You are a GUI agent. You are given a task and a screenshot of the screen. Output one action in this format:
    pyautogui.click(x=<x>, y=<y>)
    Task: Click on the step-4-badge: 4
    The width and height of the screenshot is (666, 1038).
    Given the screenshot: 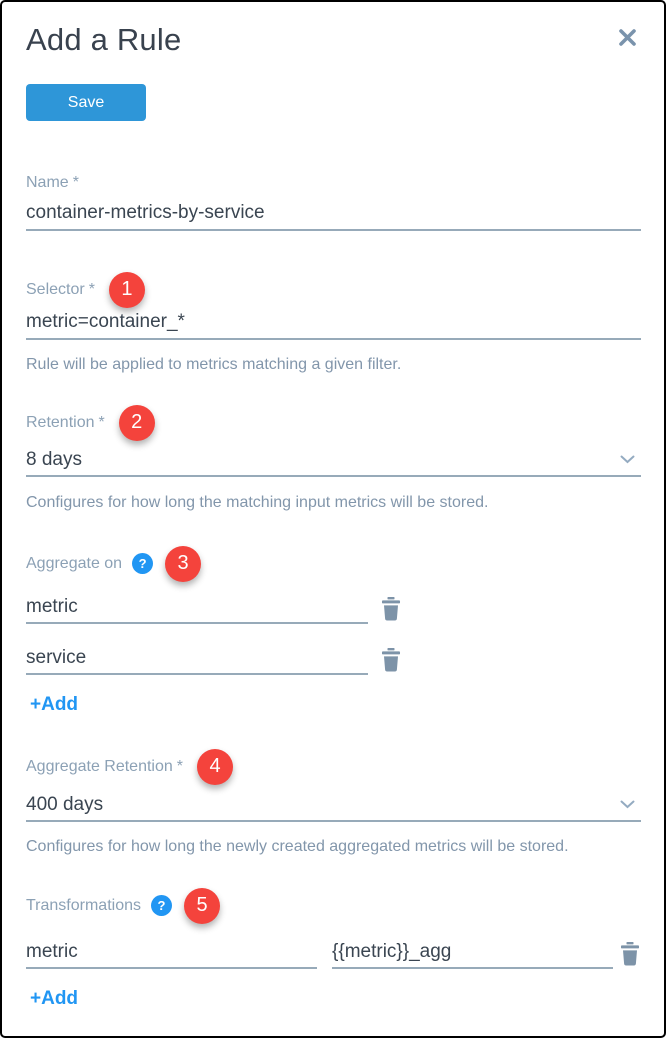 What is the action you would take?
    pyautogui.click(x=215, y=766)
    